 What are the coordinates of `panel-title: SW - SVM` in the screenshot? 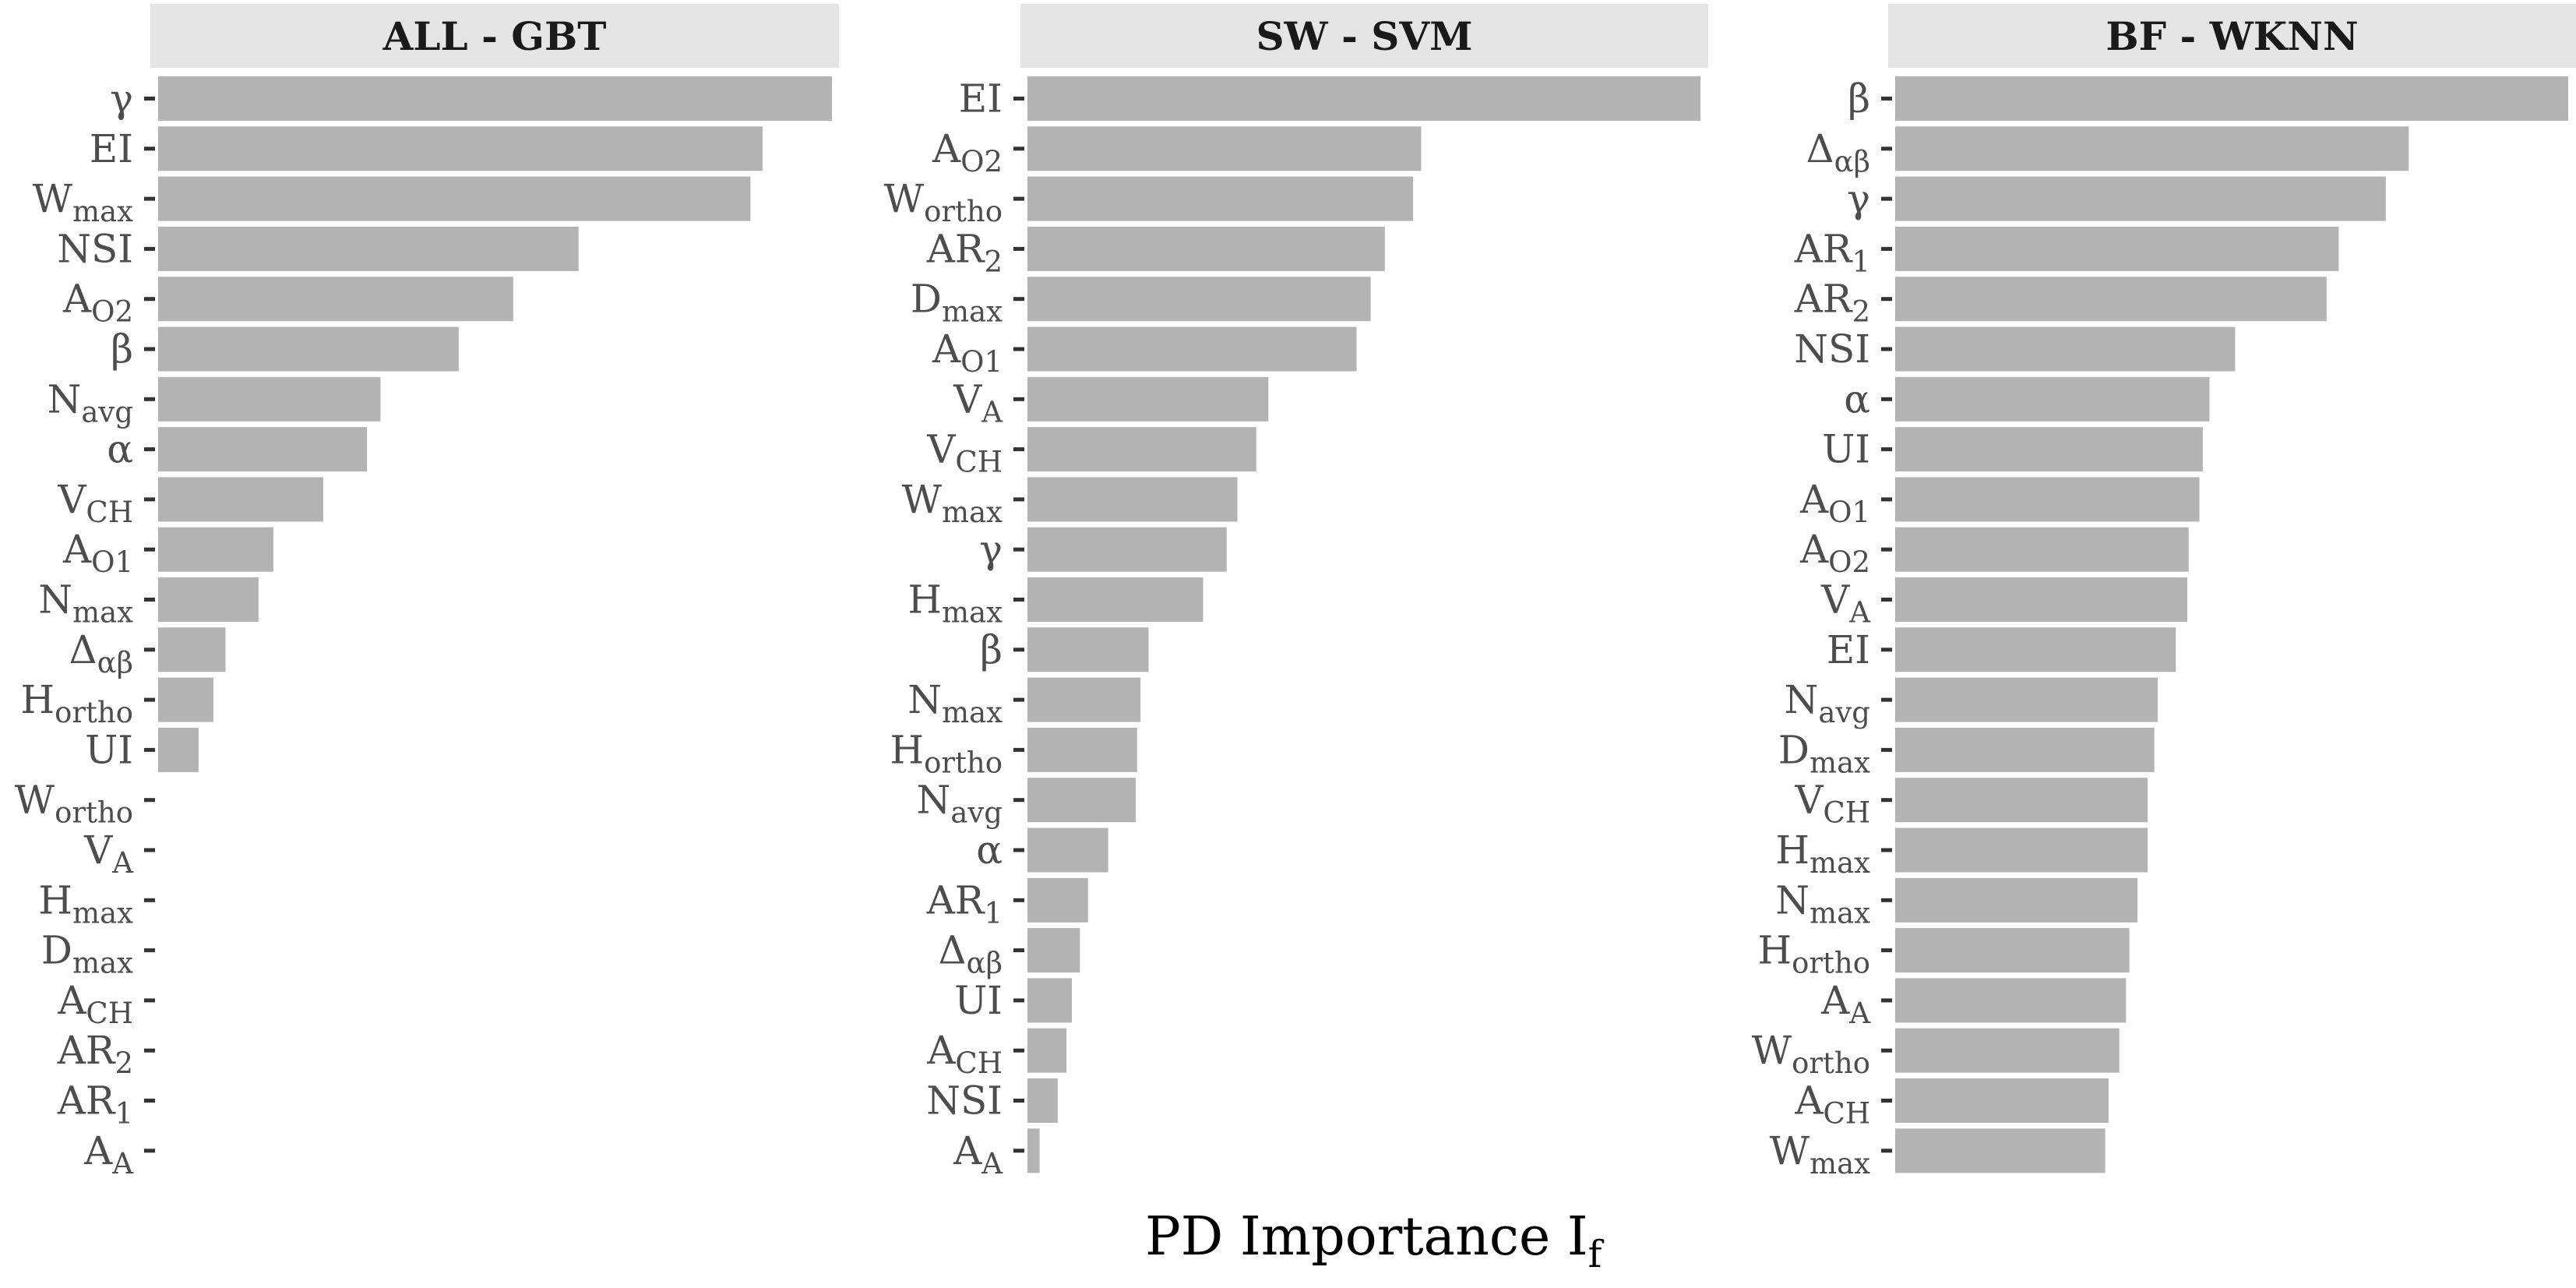 It's located at (1364, 36).